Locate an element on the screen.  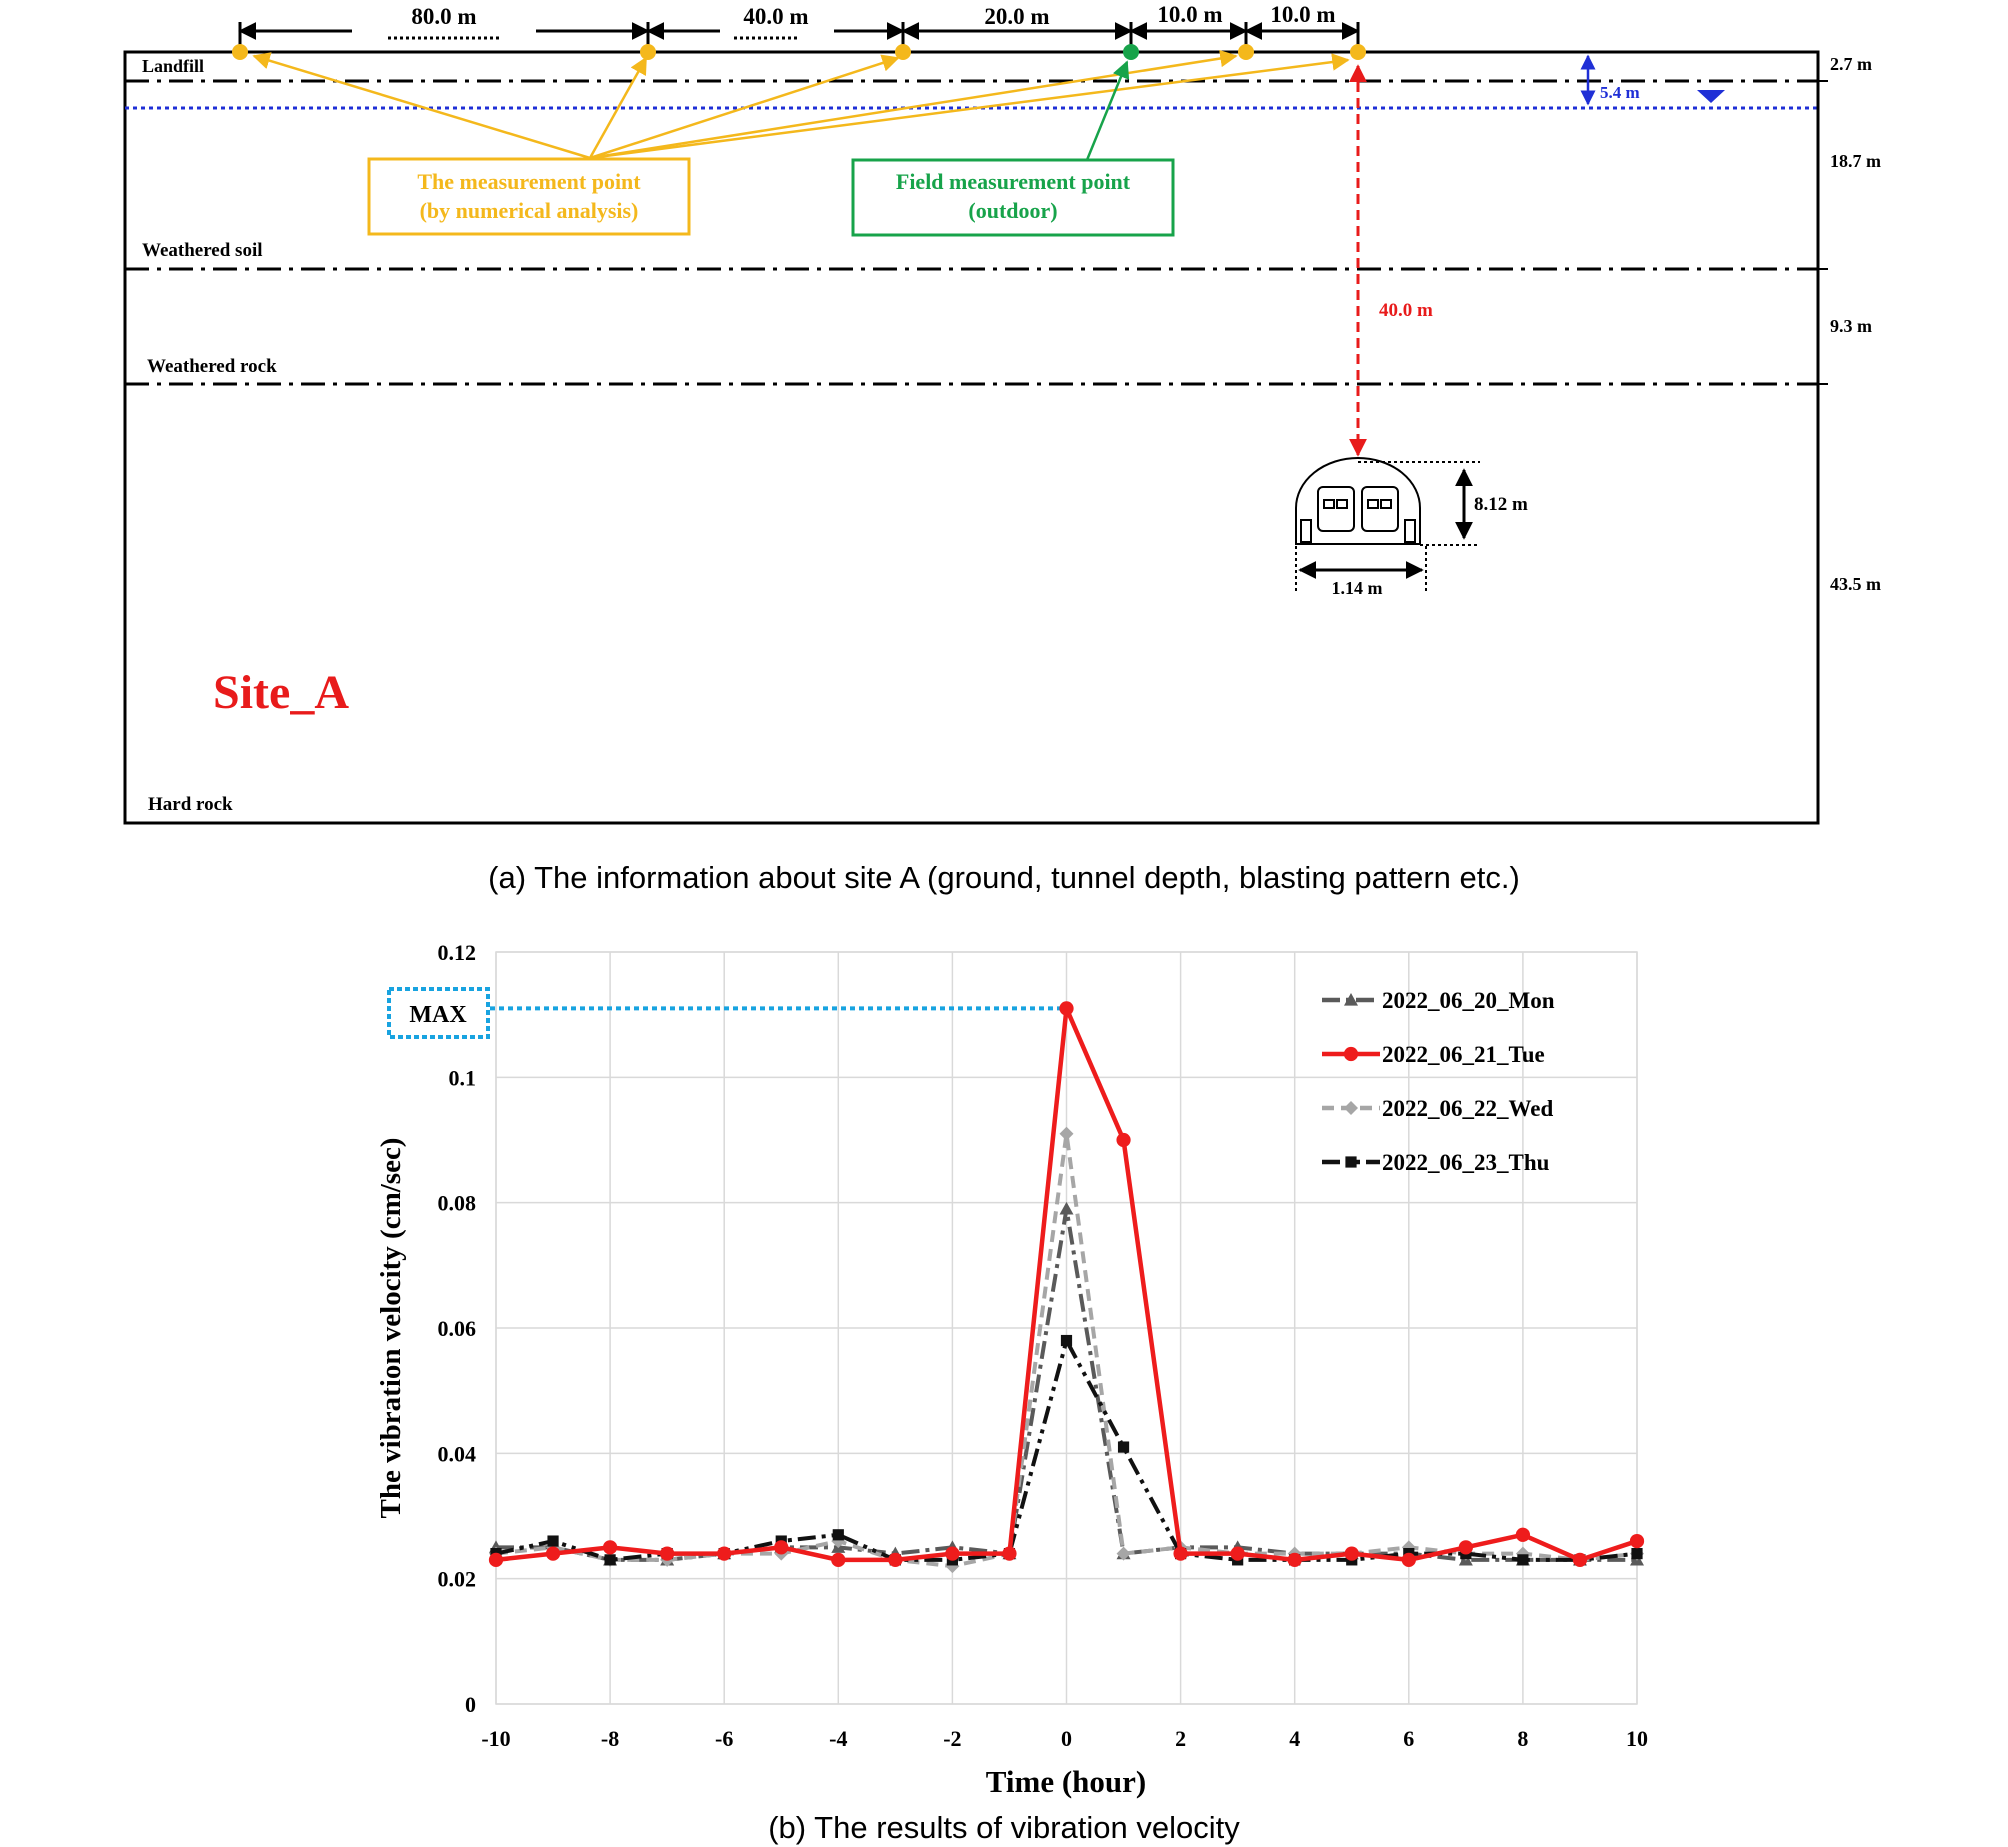
tunnel-width-label: 1.14 m is located at coordinates (1357, 588).